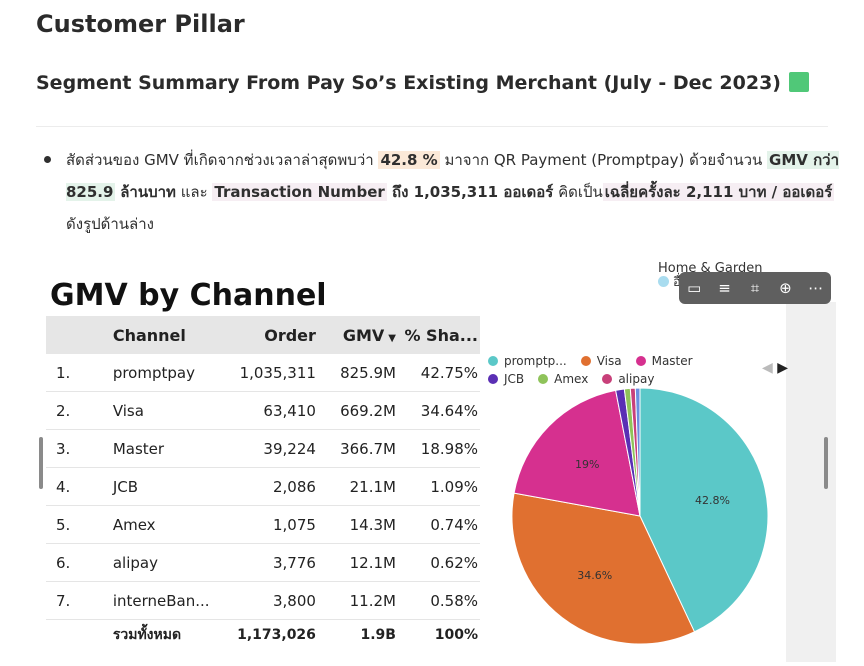  Describe the element at coordinates (587, 464) in the screenshot. I see `pie-data-label: 19%` at that location.